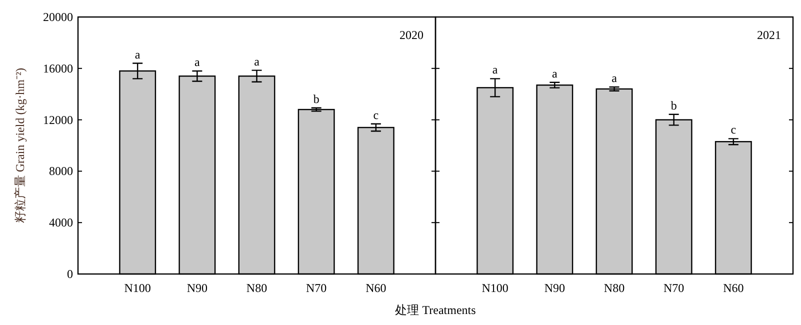 The image size is (801, 325). What do you see at coordinates (58, 119) in the screenshot?
I see `y-tick-label: 12000` at bounding box center [58, 119].